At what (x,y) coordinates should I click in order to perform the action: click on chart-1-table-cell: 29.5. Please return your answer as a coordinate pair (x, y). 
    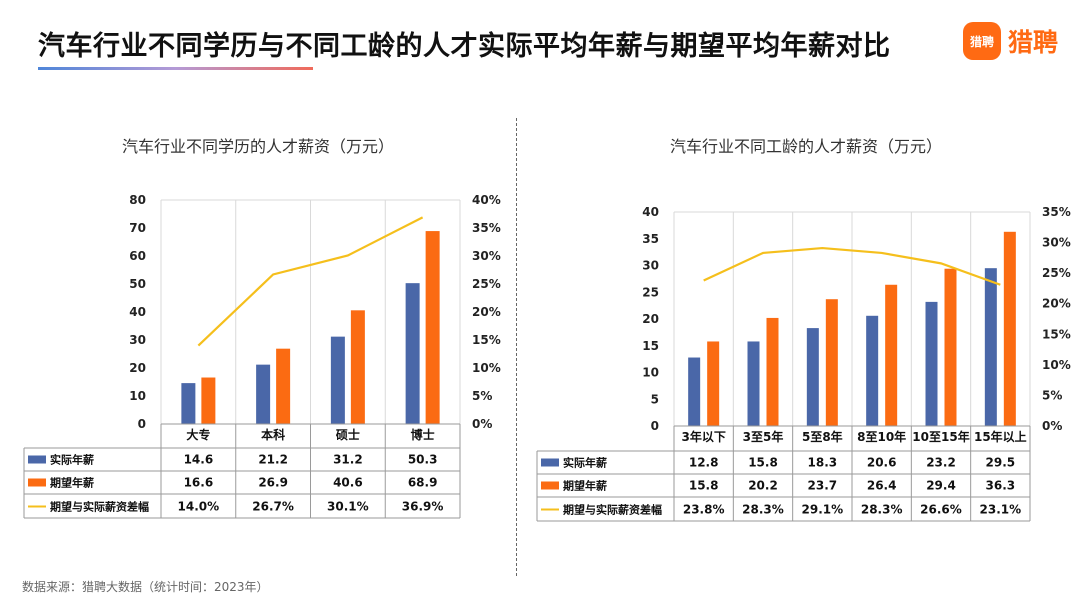
    Looking at the image, I should click on (1001, 463).